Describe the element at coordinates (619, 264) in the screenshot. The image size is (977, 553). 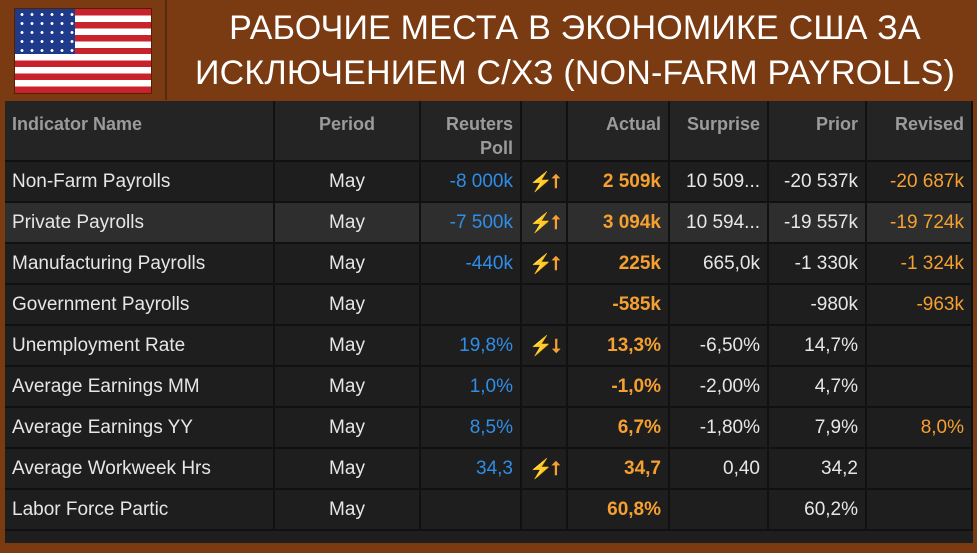
I see `actual-cell: 225k` at that location.